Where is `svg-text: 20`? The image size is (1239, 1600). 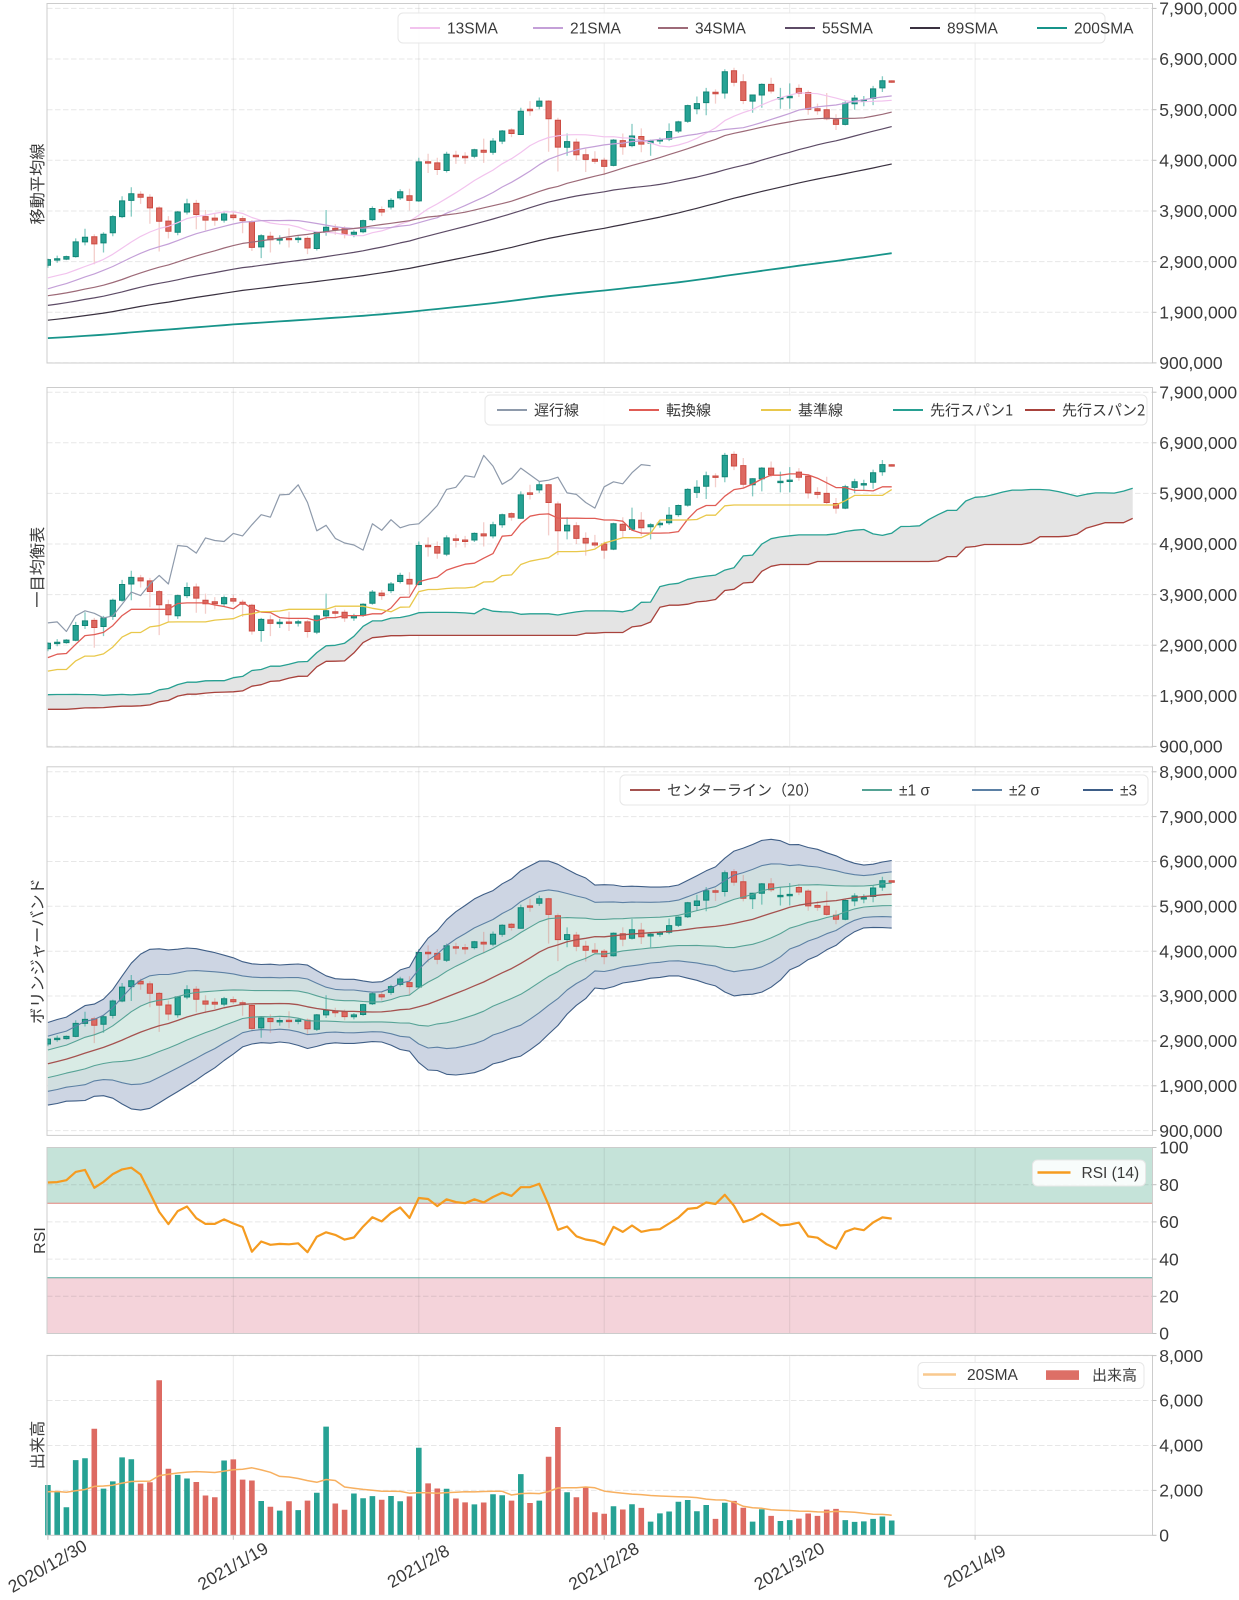
svg-text: 20 is located at coordinates (1169, 1297).